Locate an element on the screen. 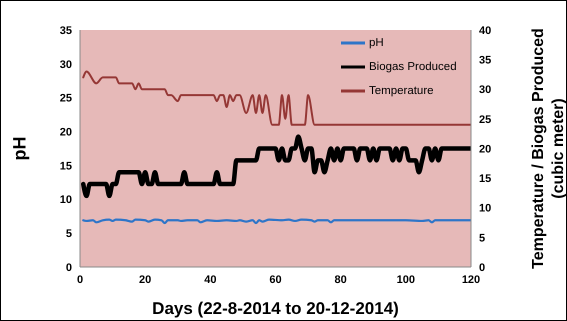 This screenshot has height=321, width=567. line-series is located at coordinates (276, 166).